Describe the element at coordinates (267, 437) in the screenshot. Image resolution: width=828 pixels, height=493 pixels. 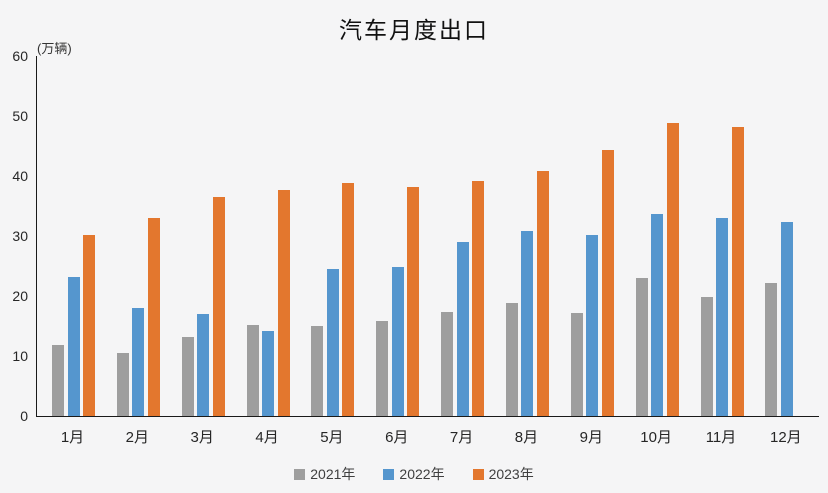
I see `x-tick-label: 4月` at that location.